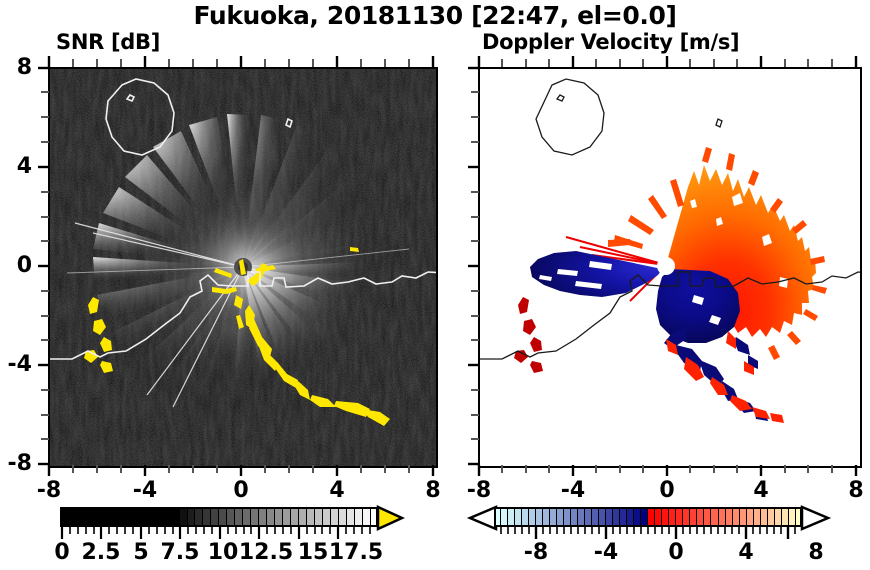 Image resolution: width=870 pixels, height=570 pixels. Describe the element at coordinates (313, 552) in the screenshot. I see `snr-cbar-label-6: 15` at that location.